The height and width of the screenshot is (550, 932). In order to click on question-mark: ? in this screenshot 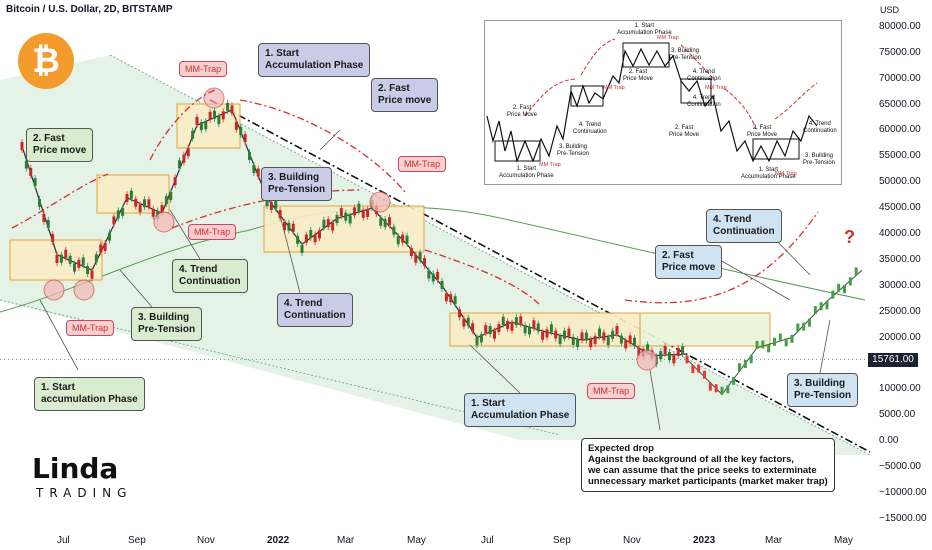, I will do `click(849, 237)`.